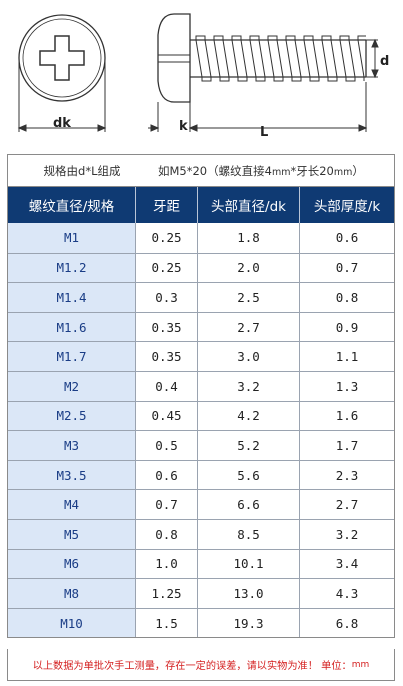 This screenshot has width=403, height=686. I want to click on spec-cell: M8, so click(72, 593).